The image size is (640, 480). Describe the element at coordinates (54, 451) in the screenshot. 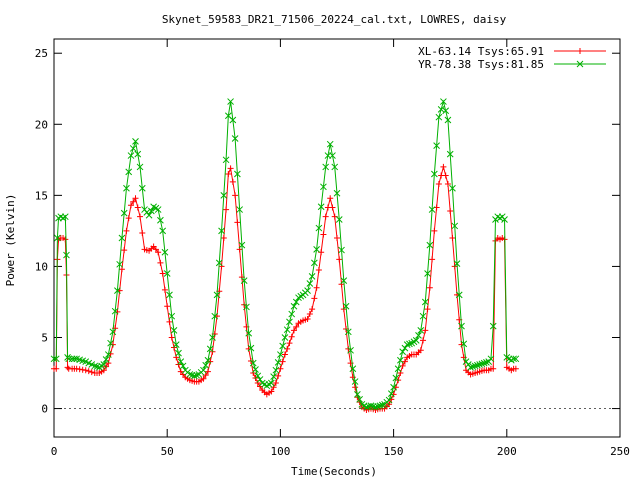

I see `x-tick-label: 0` at that location.